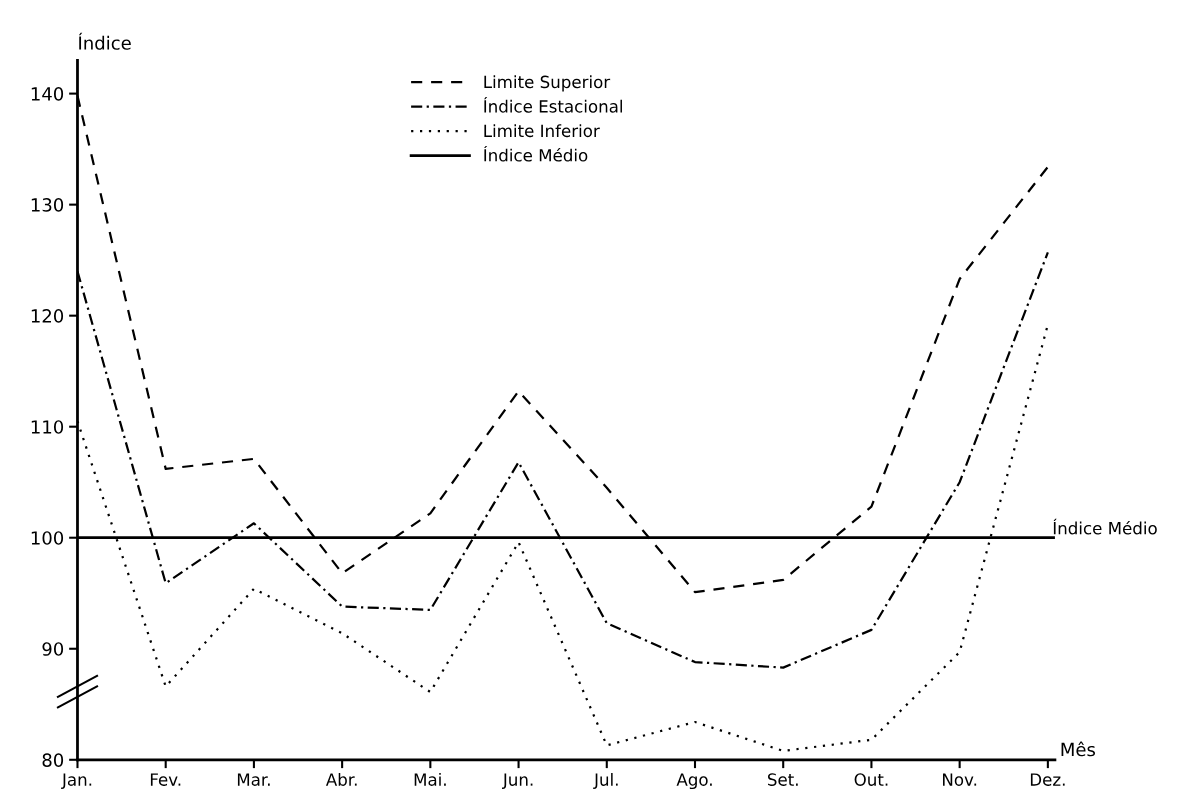  I want to click on x-tick-label: Out., so click(871, 779).